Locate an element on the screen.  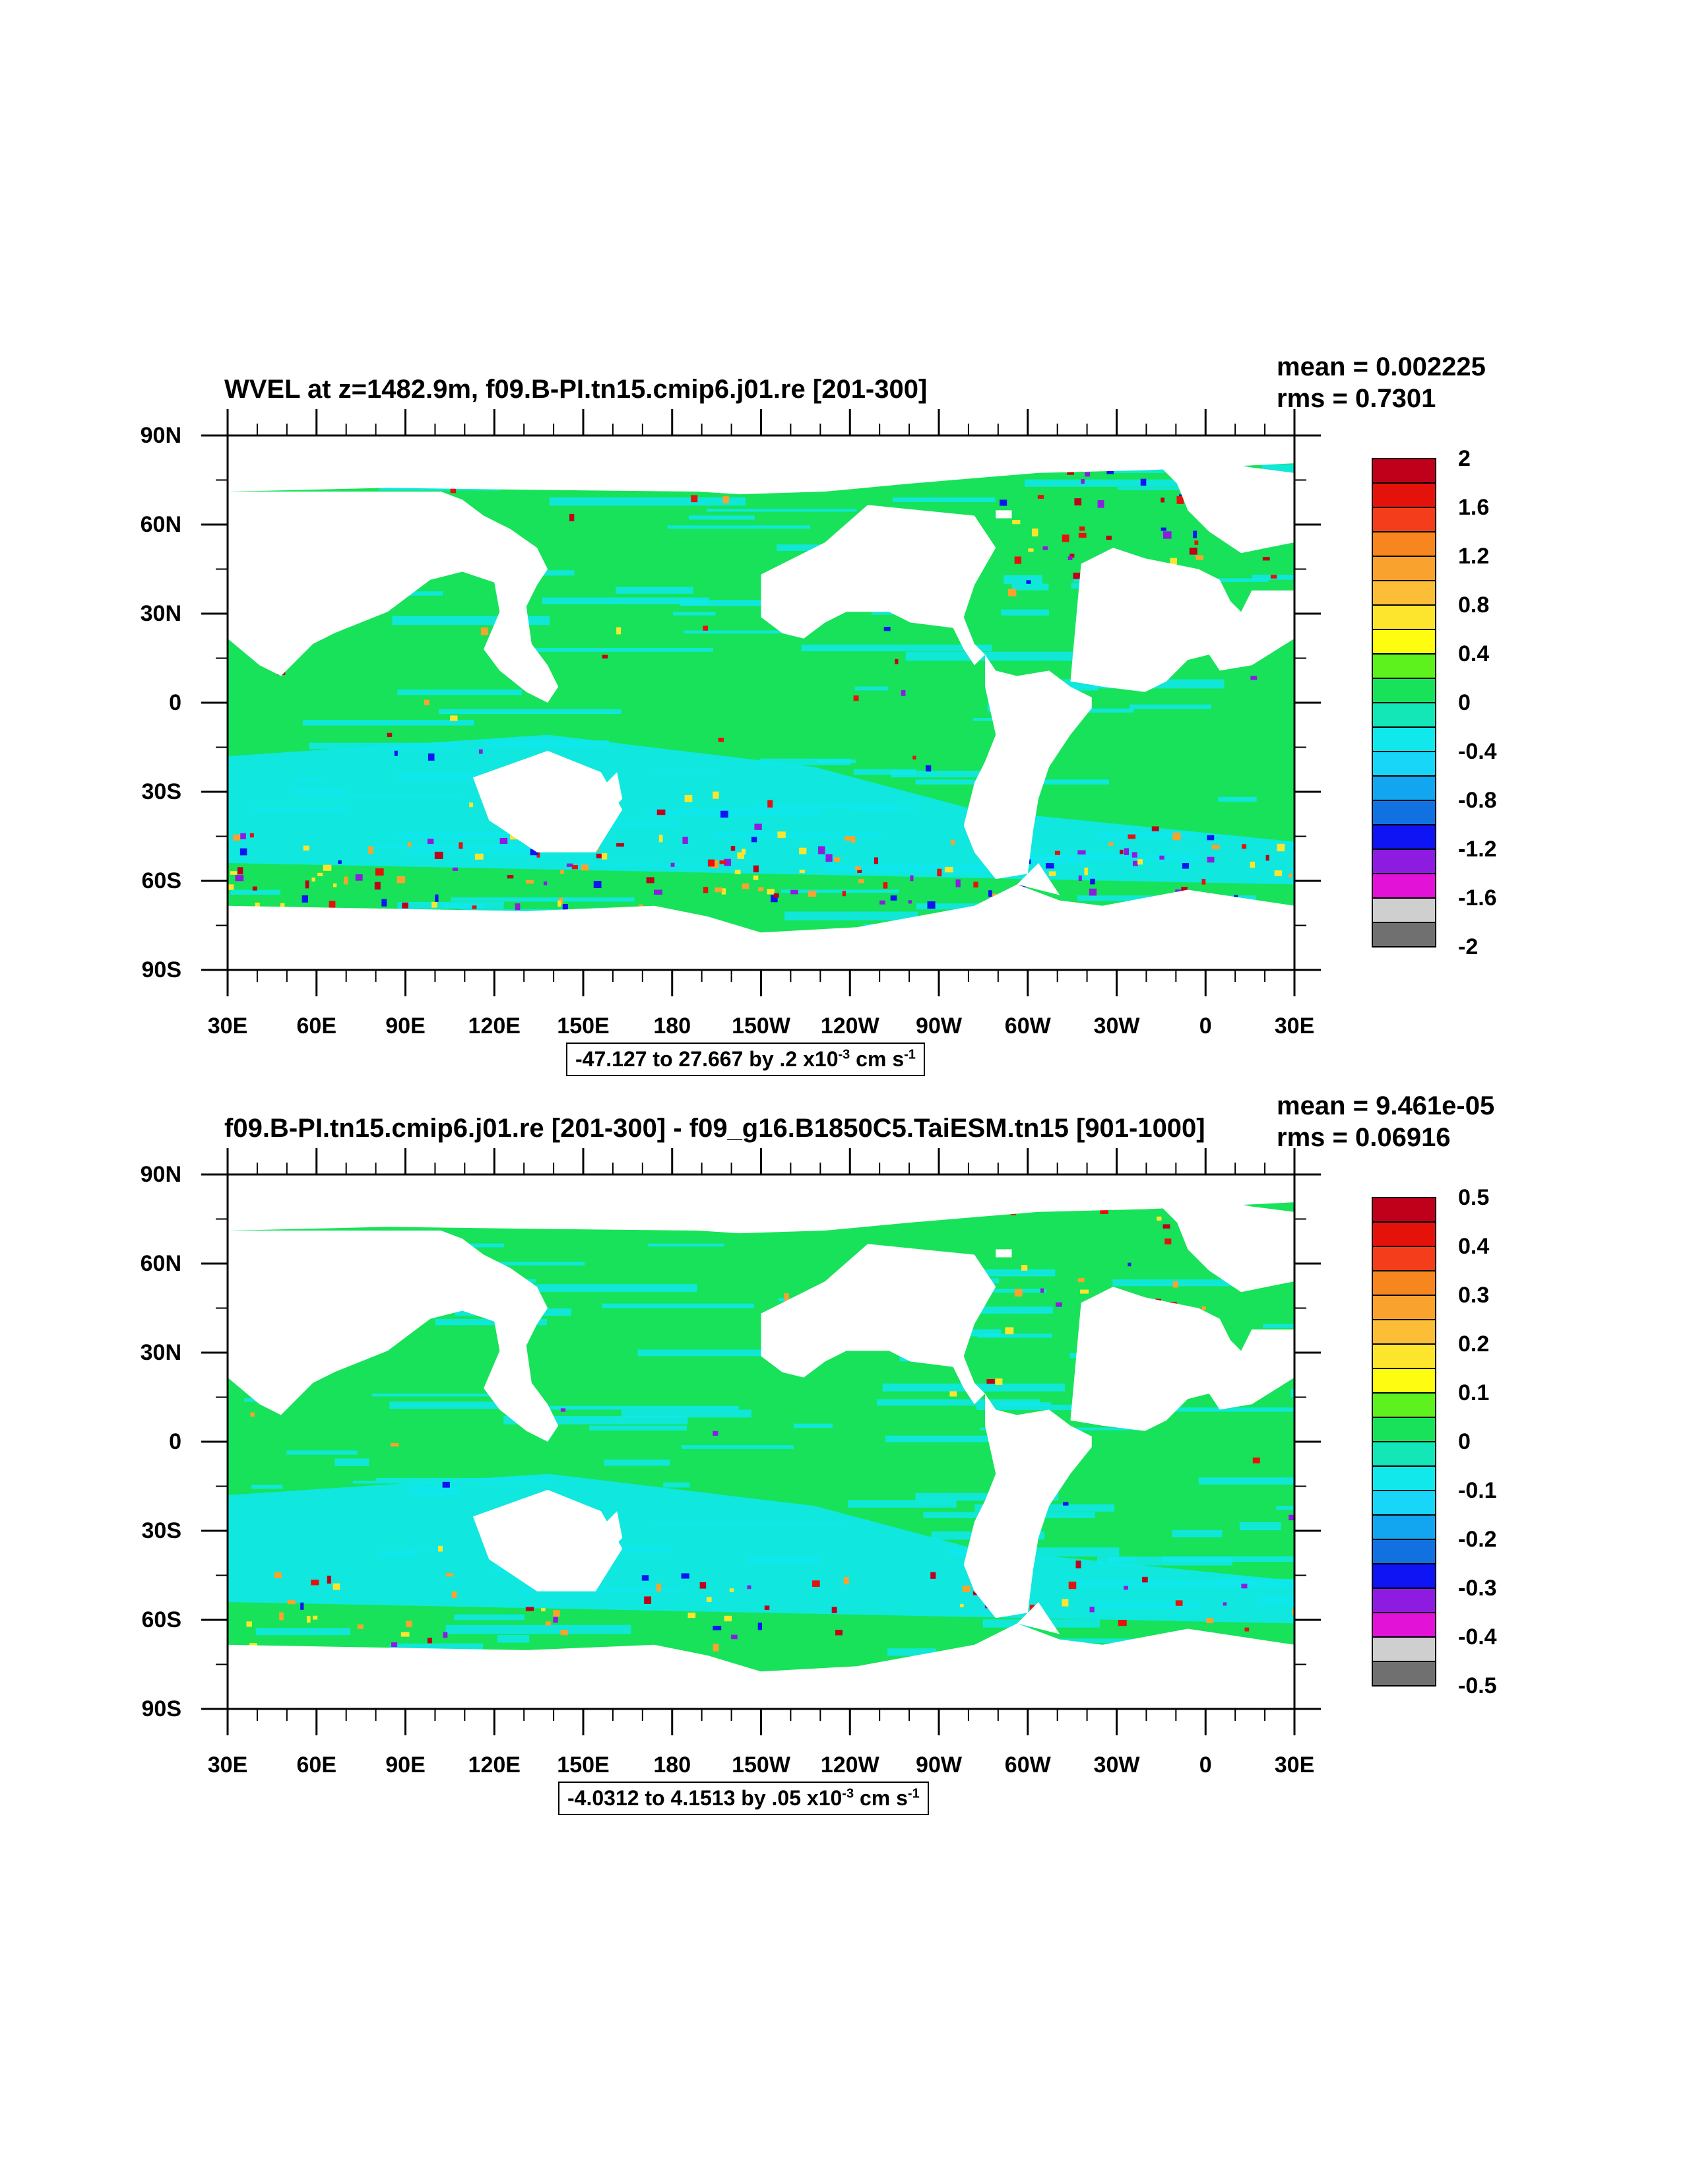
colorbar-label: 0.3 is located at coordinates (1474, 1295).